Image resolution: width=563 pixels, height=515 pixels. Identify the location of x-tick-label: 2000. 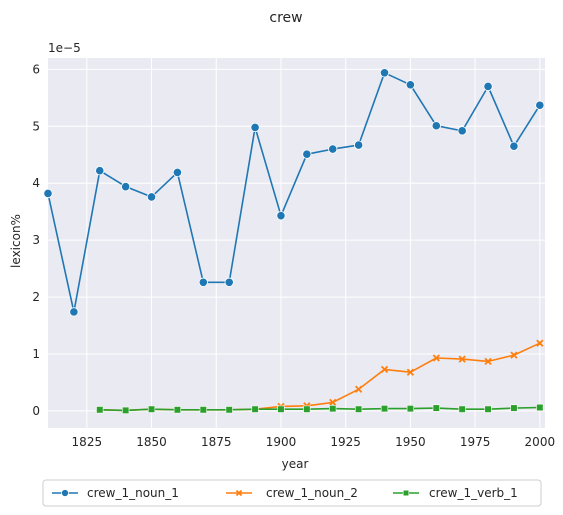
(540, 442).